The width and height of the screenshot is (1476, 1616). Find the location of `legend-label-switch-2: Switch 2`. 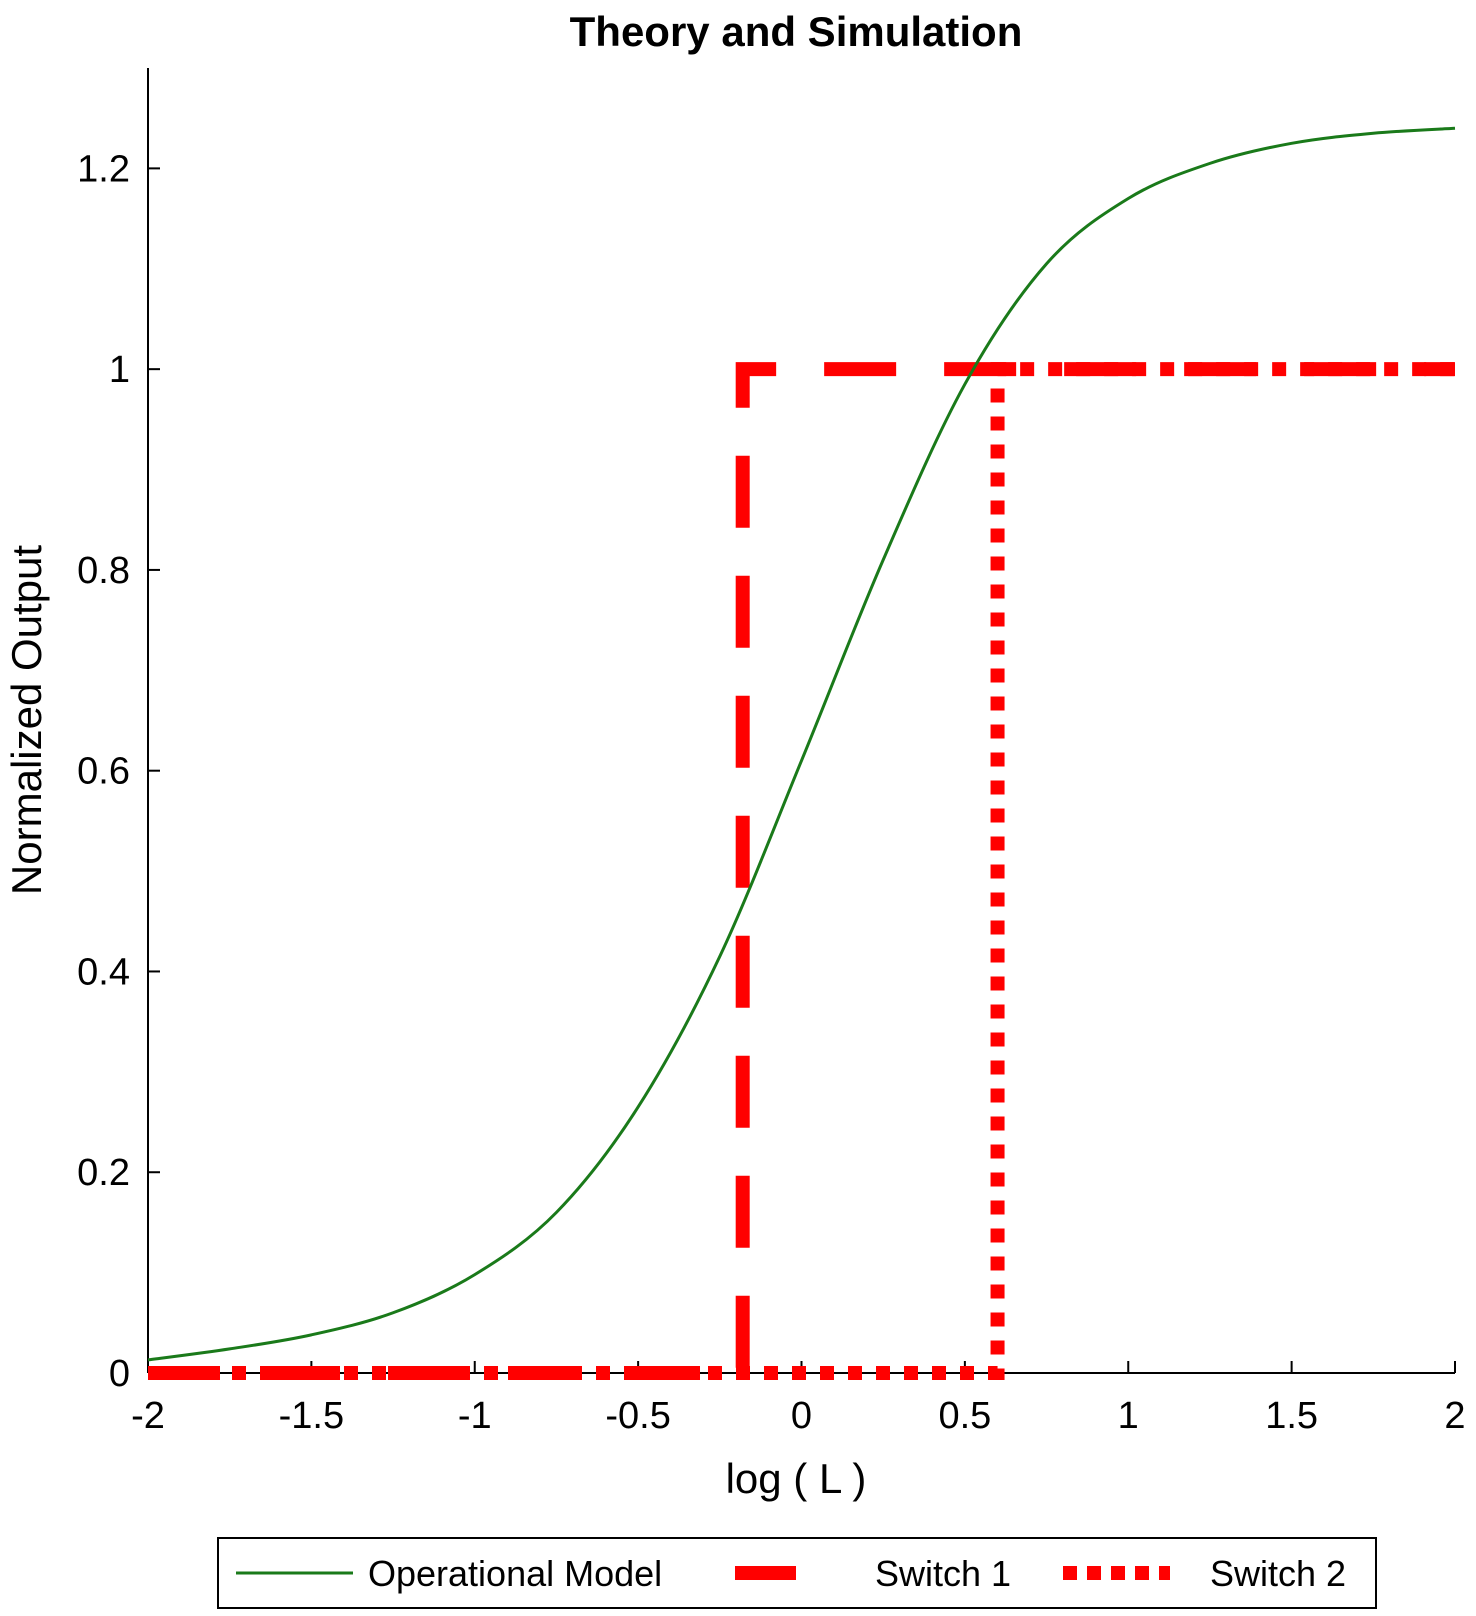

legend-label-switch-2: Switch 2 is located at coordinates (1278, 1573).